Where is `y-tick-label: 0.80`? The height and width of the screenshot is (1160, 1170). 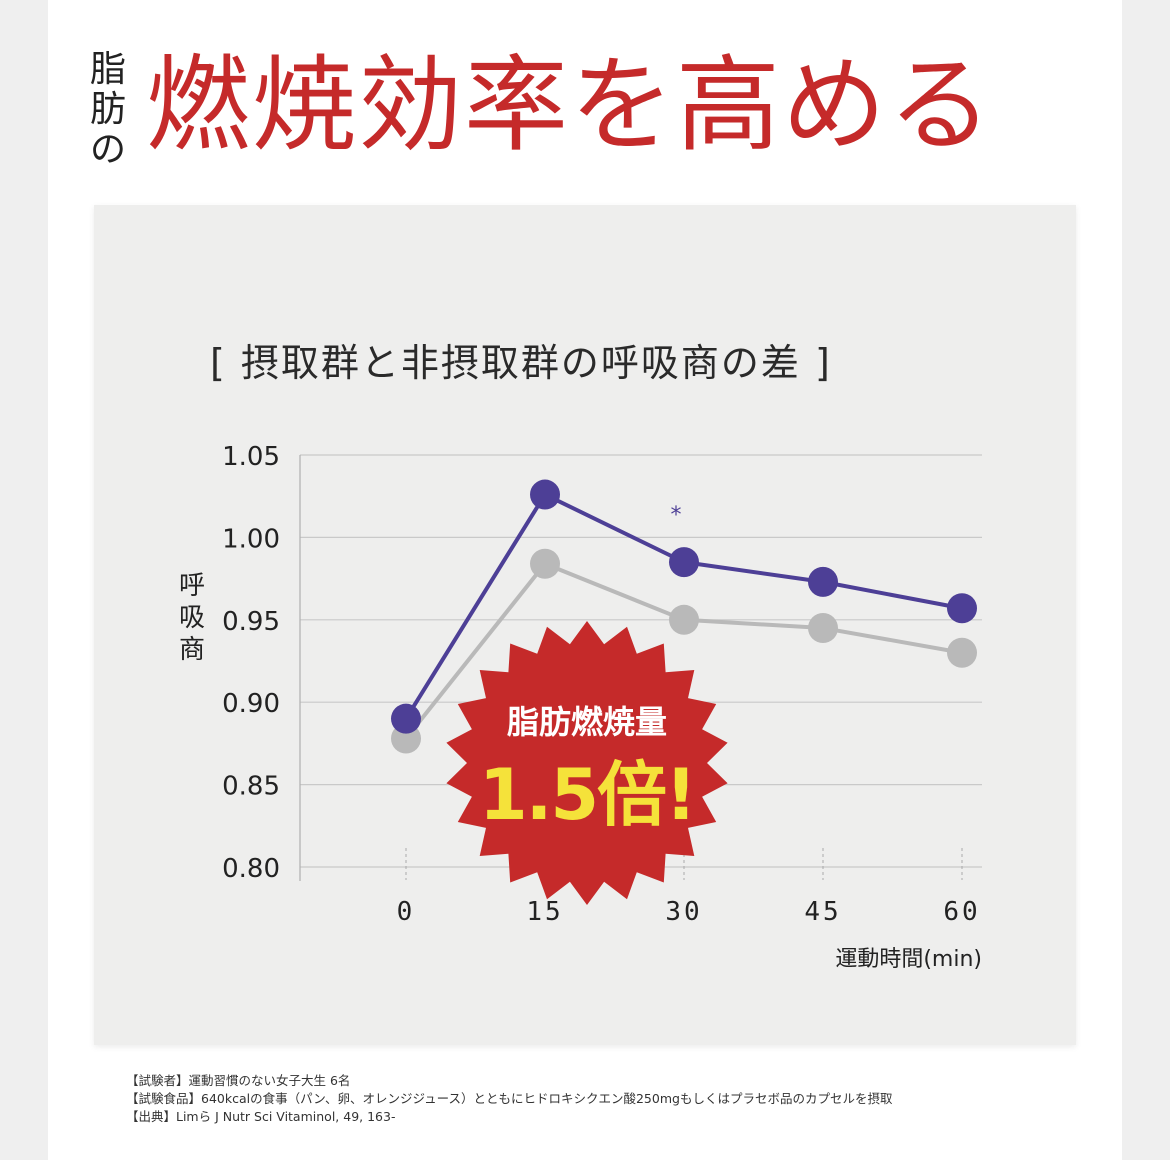 y-tick-label: 0.80 is located at coordinates (251, 869).